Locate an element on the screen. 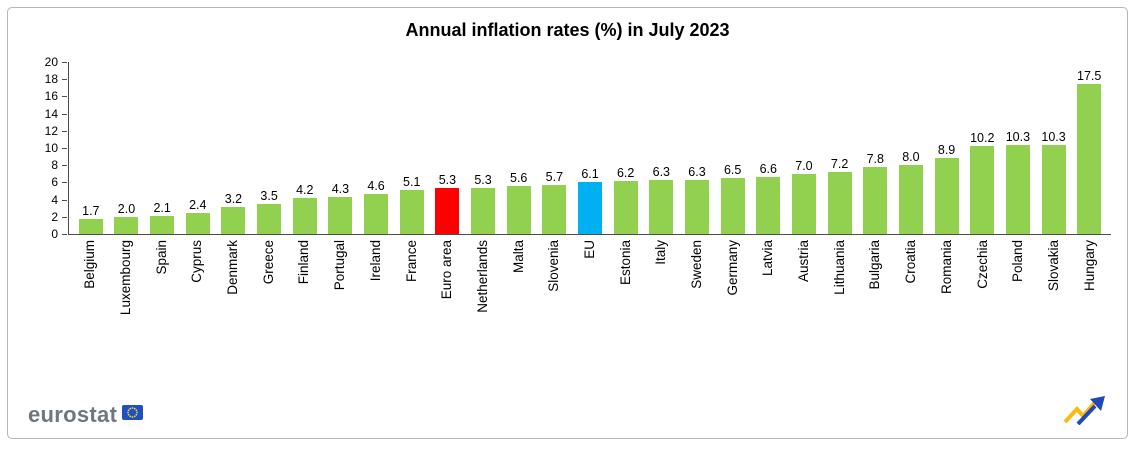  bar-group: 17.5 is located at coordinates (1089, 151).